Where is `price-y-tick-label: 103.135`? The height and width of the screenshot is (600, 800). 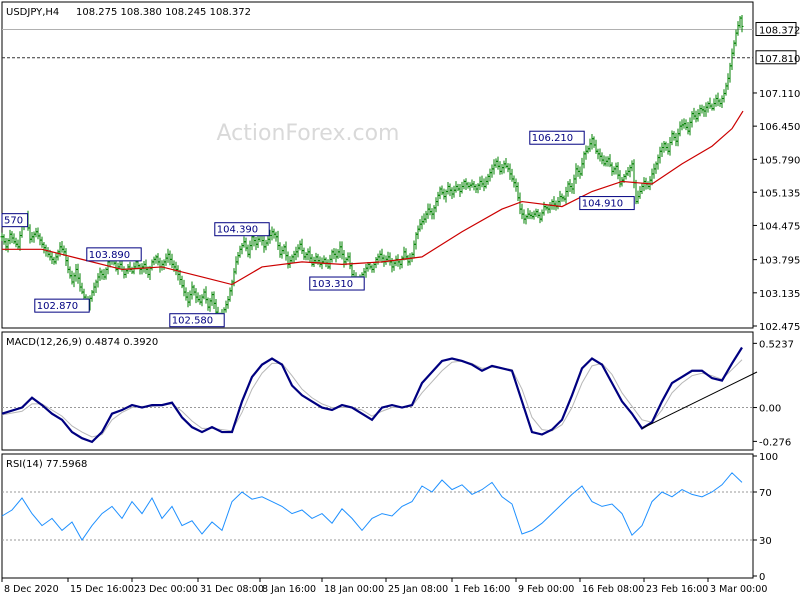
price-y-tick-label: 103.135 is located at coordinates (779, 294).